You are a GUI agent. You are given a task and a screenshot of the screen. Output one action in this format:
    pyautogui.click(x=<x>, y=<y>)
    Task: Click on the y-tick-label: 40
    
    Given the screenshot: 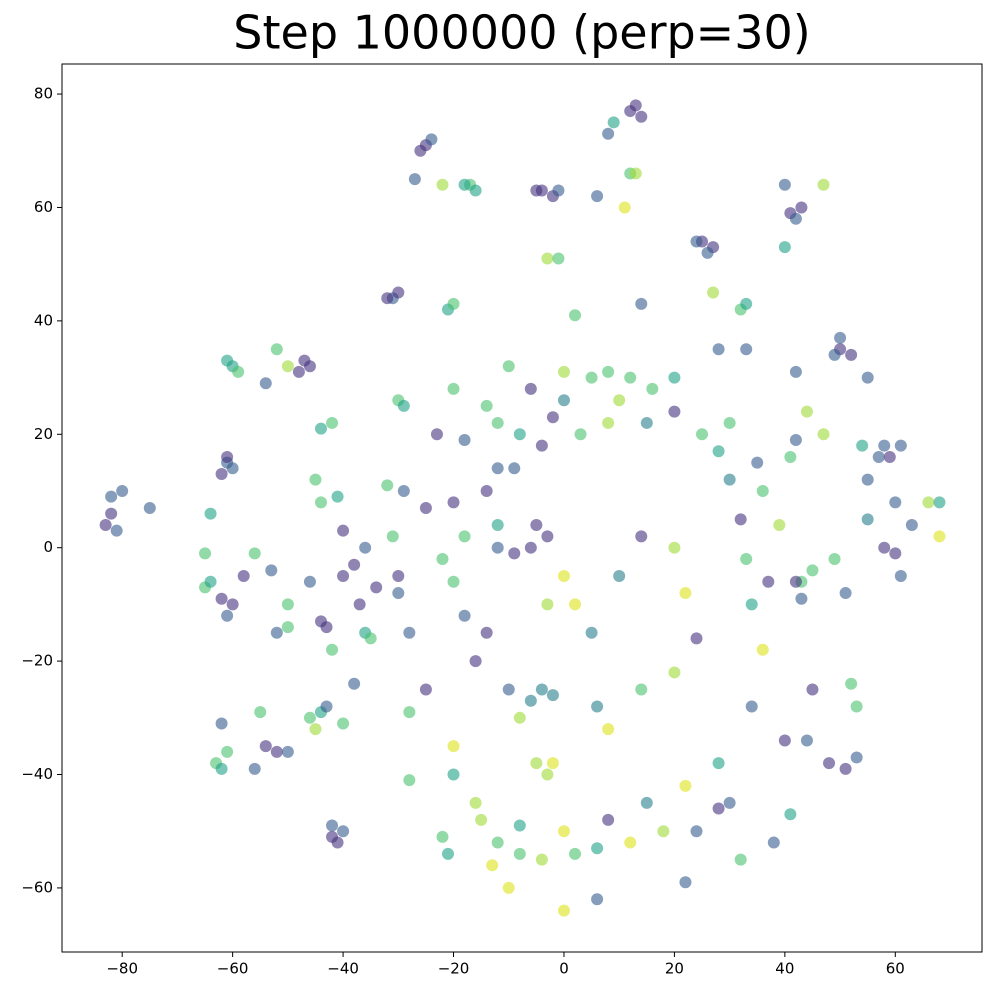 What is the action you would take?
    pyautogui.click(x=43, y=320)
    